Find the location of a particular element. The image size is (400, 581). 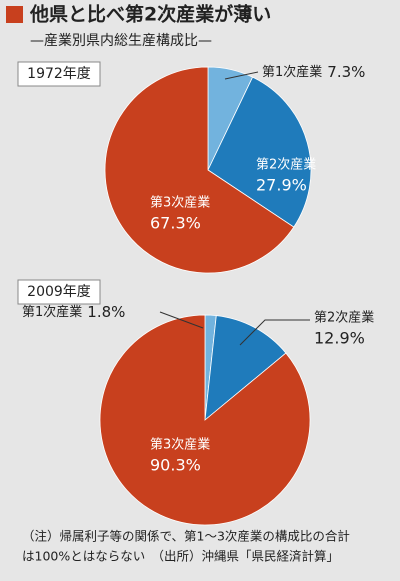

value-label: 7.3% is located at coordinates (346, 72).